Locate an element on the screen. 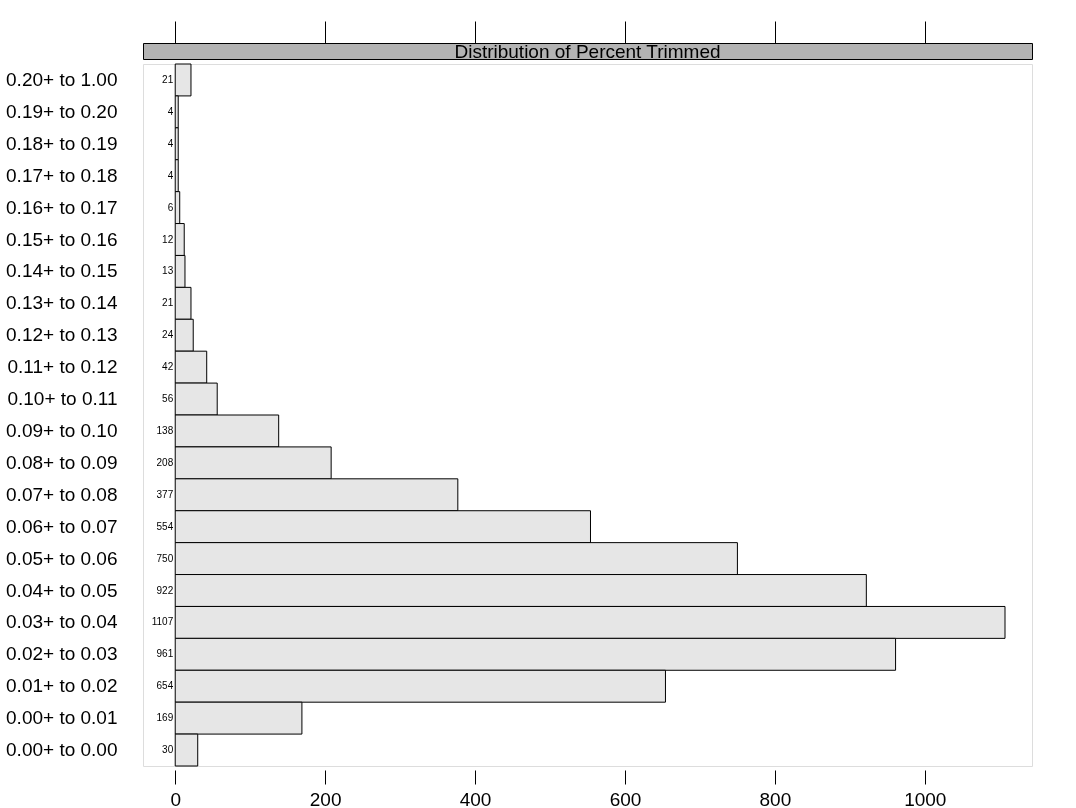 This screenshot has width=1076, height=808. y-tick-label: 0.01+ to 0.02 is located at coordinates (62, 686).